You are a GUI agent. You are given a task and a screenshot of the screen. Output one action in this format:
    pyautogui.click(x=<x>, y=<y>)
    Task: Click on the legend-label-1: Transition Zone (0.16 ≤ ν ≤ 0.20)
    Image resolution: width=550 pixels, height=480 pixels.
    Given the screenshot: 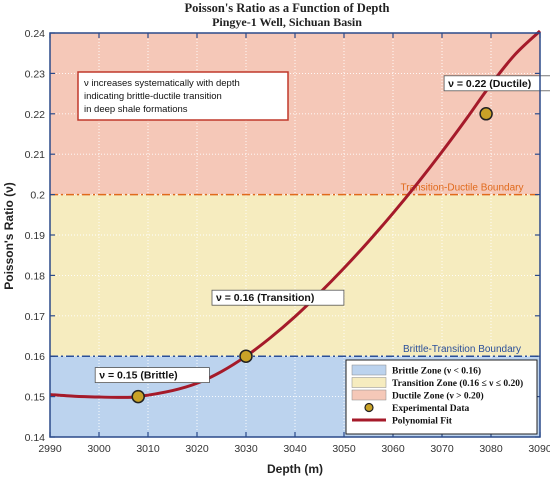 What is the action you would take?
    pyautogui.click(x=457, y=383)
    